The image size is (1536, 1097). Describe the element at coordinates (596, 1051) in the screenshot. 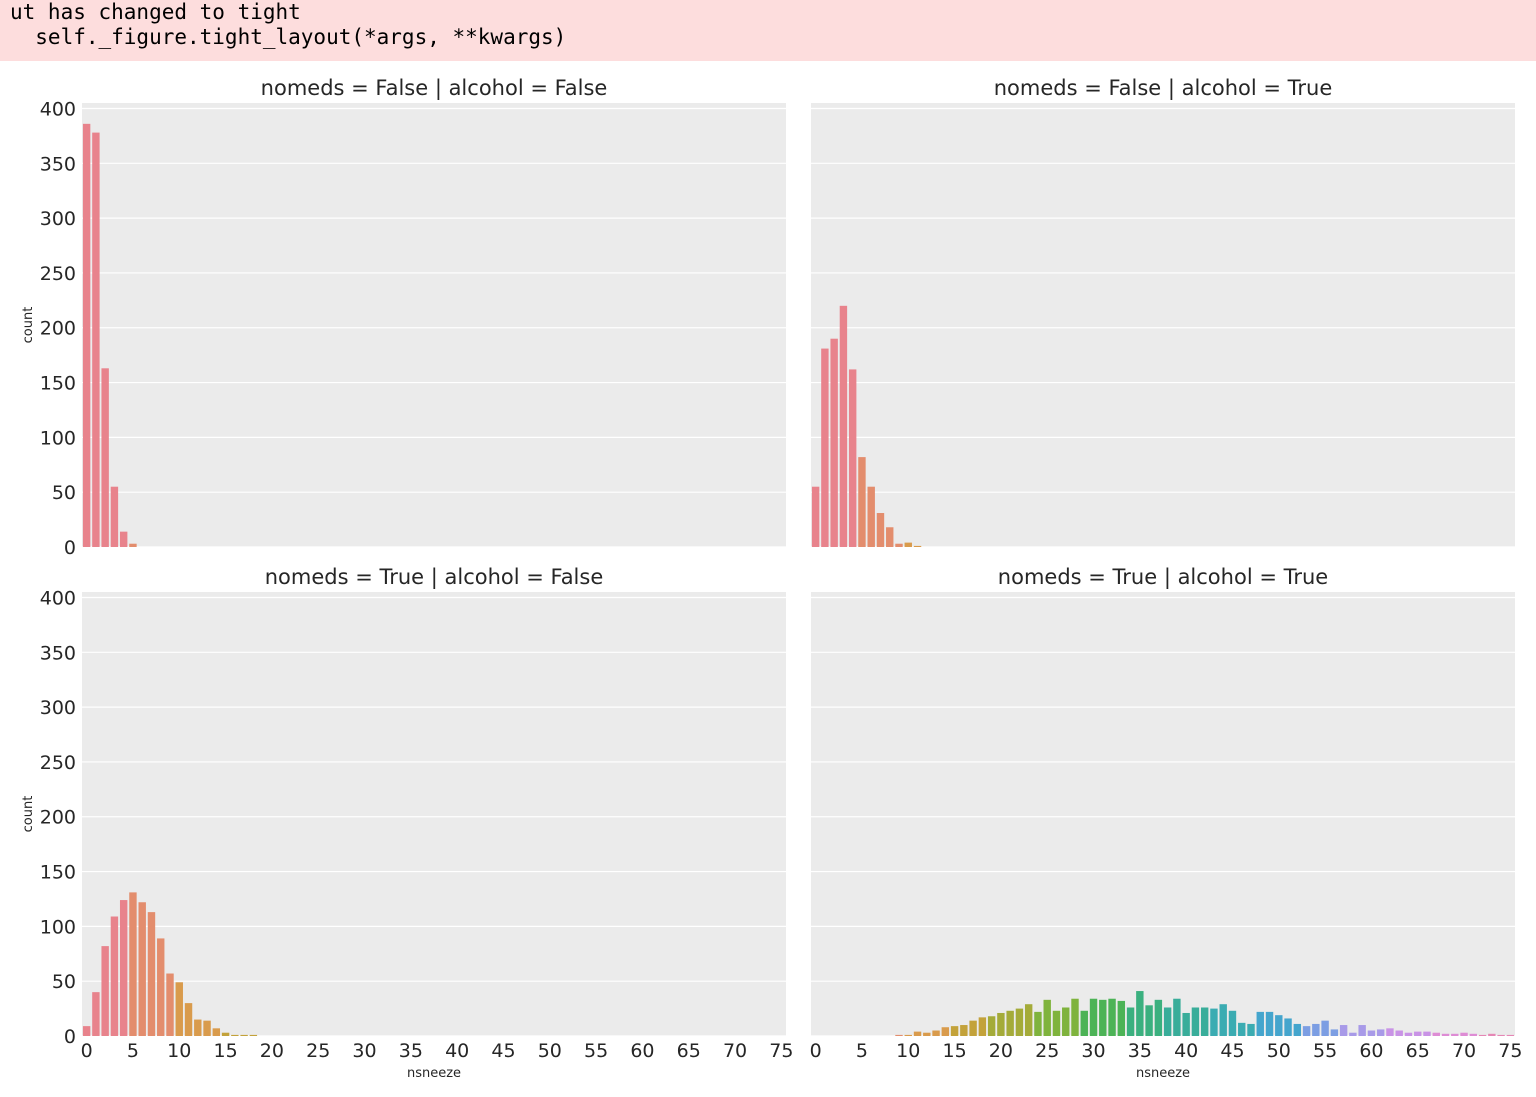

I see `x-tick-label: 55` at that location.